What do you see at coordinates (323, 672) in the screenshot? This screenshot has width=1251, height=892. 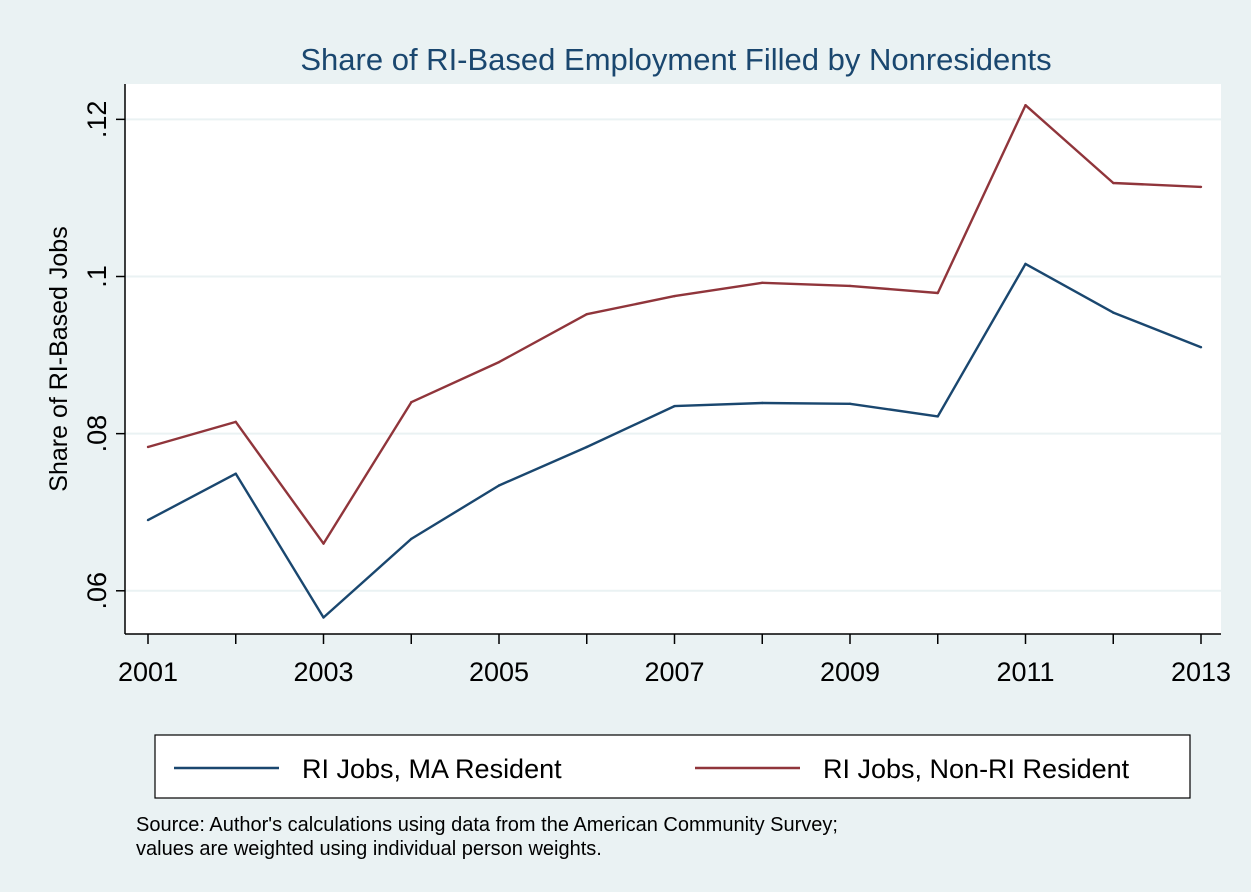 I see `x-tick-label: 2003` at bounding box center [323, 672].